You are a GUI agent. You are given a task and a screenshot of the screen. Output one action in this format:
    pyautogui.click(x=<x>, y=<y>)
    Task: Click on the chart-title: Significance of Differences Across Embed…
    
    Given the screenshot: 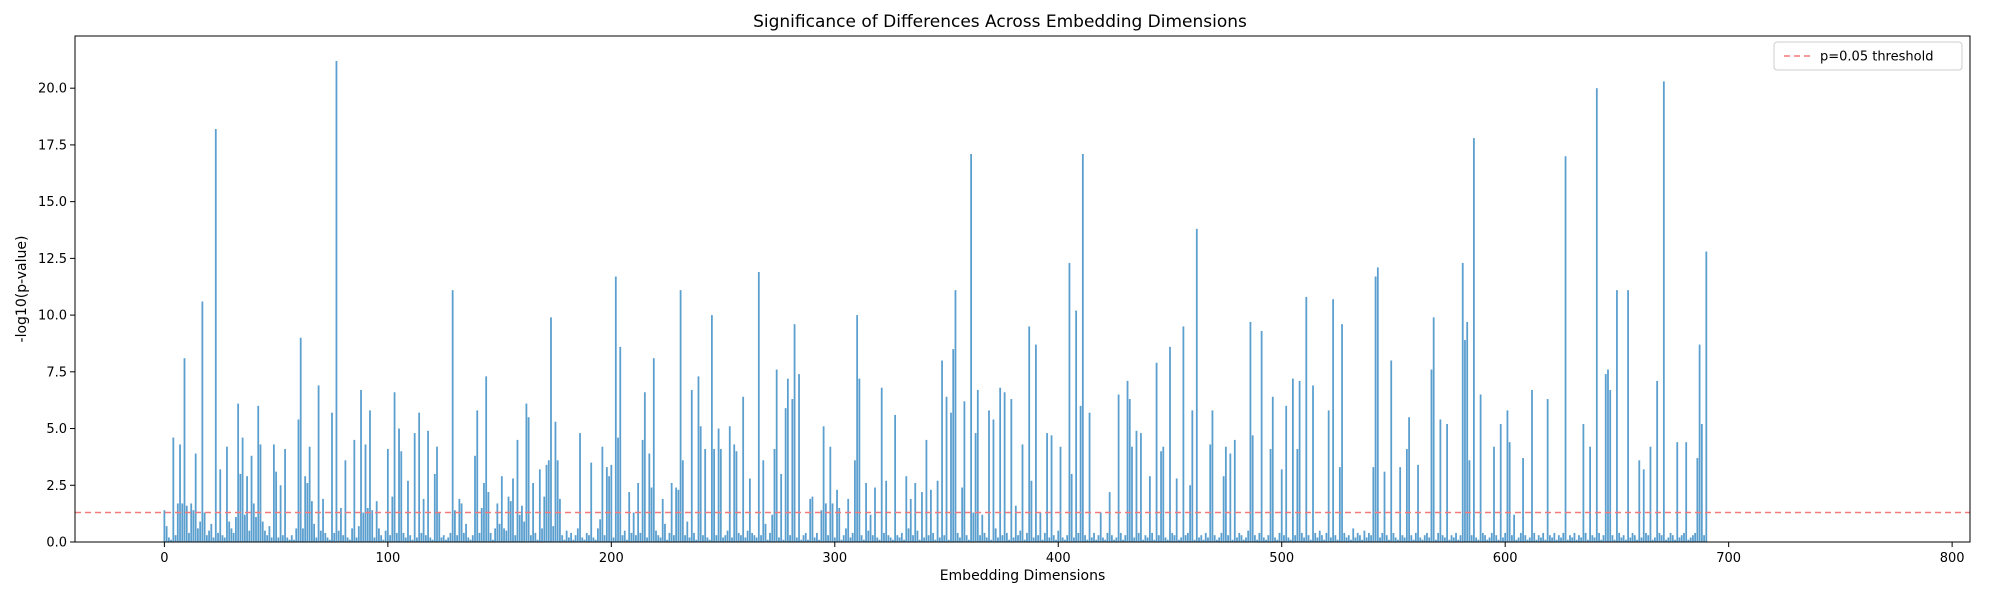 What is the action you would take?
    pyautogui.click(x=1000, y=22)
    